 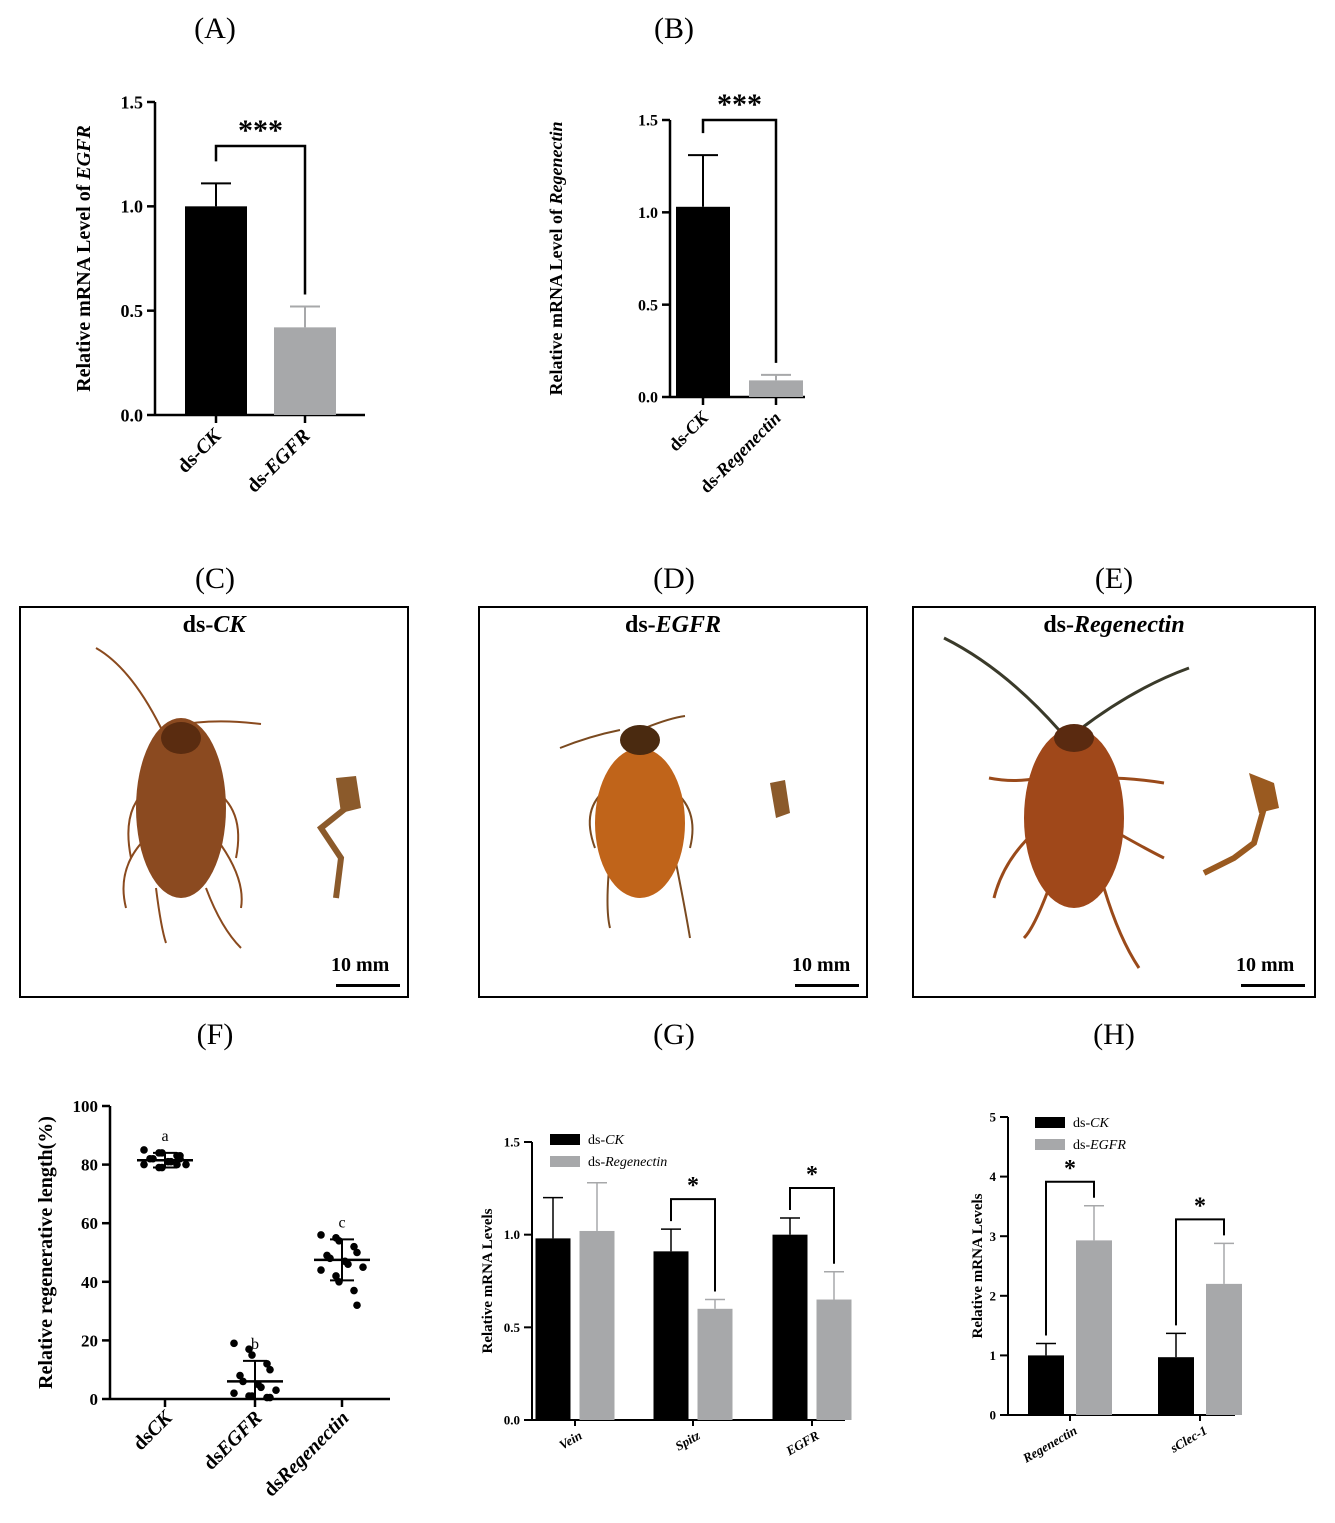 I want to click on photo-title-ds-egfr: ds-EGFR, so click(x=673, y=625).